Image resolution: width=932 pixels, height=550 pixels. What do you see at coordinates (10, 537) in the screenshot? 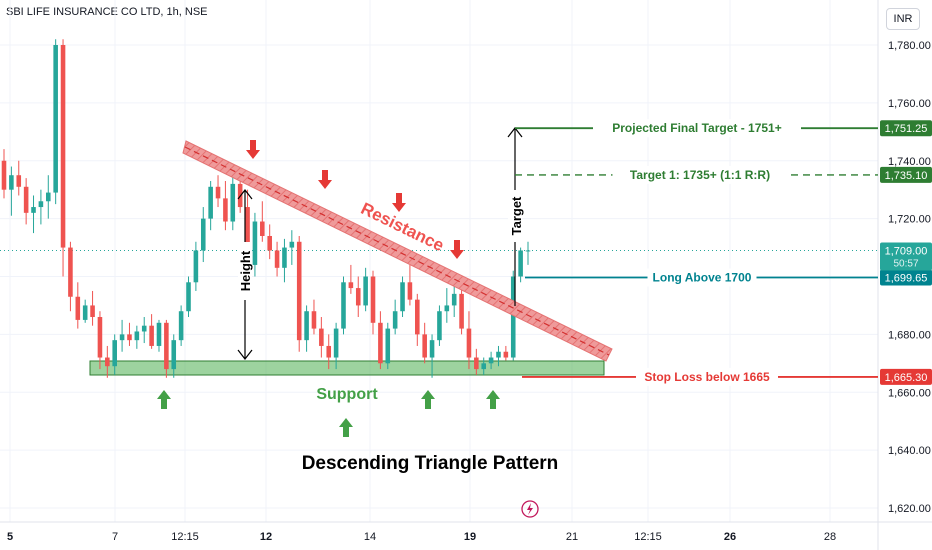
I see `x-tick-label: 5` at bounding box center [10, 537].